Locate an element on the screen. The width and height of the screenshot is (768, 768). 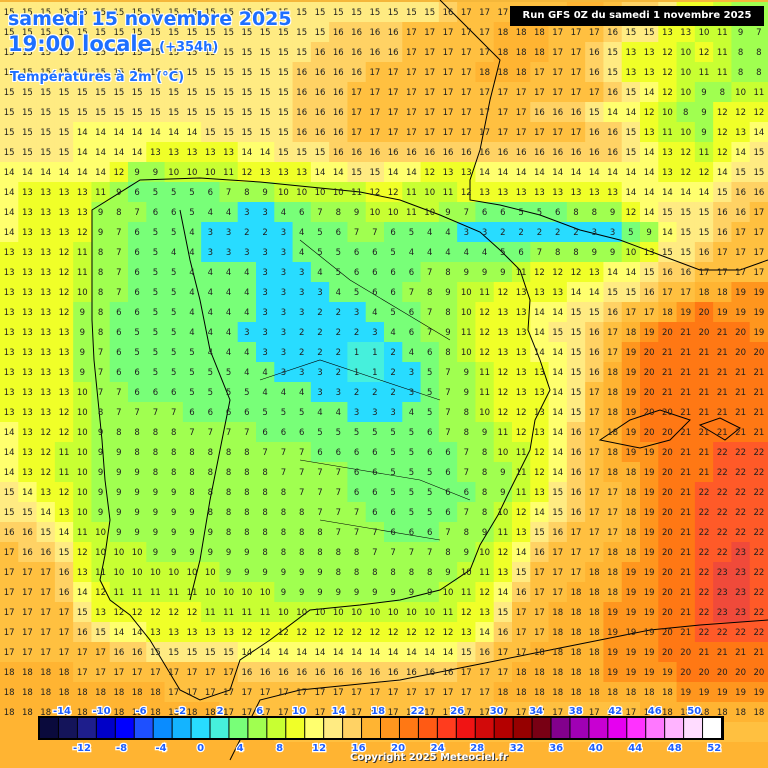
temperature-value: 20 is located at coordinates (667, 333).